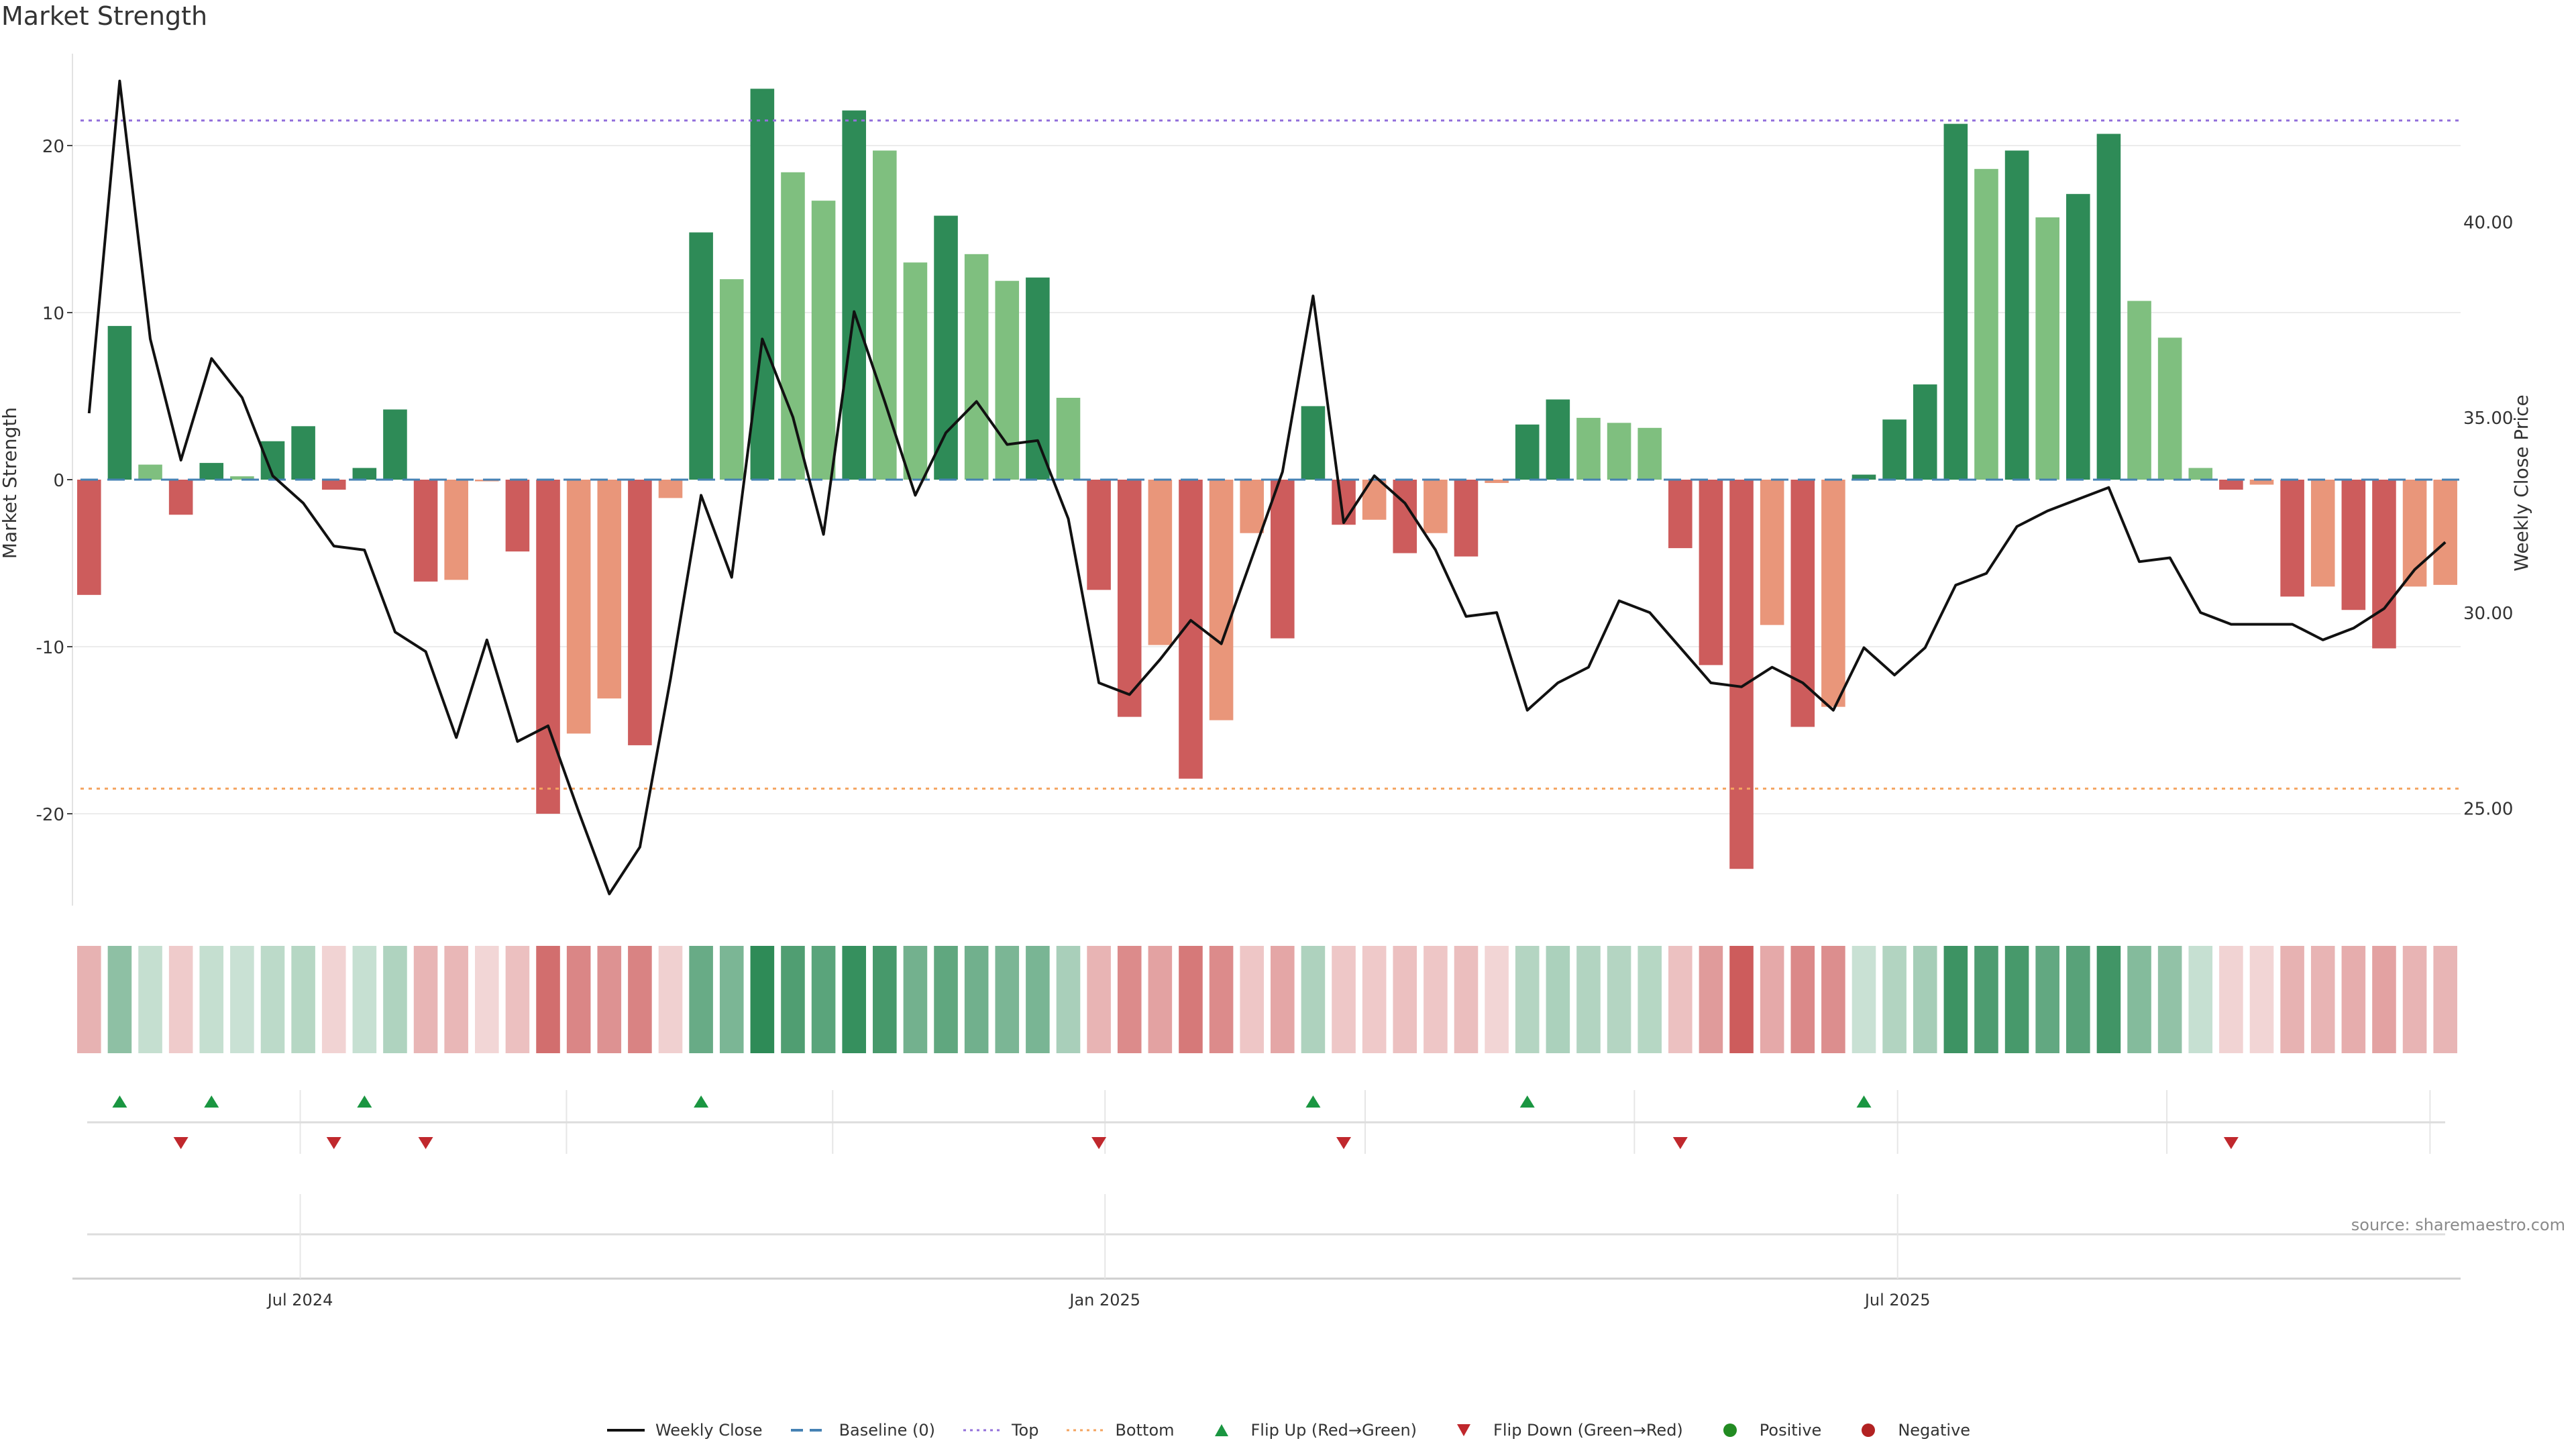 This screenshot has width=2576, height=1449. I want to click on y-tick-label: 20, so click(53, 147).